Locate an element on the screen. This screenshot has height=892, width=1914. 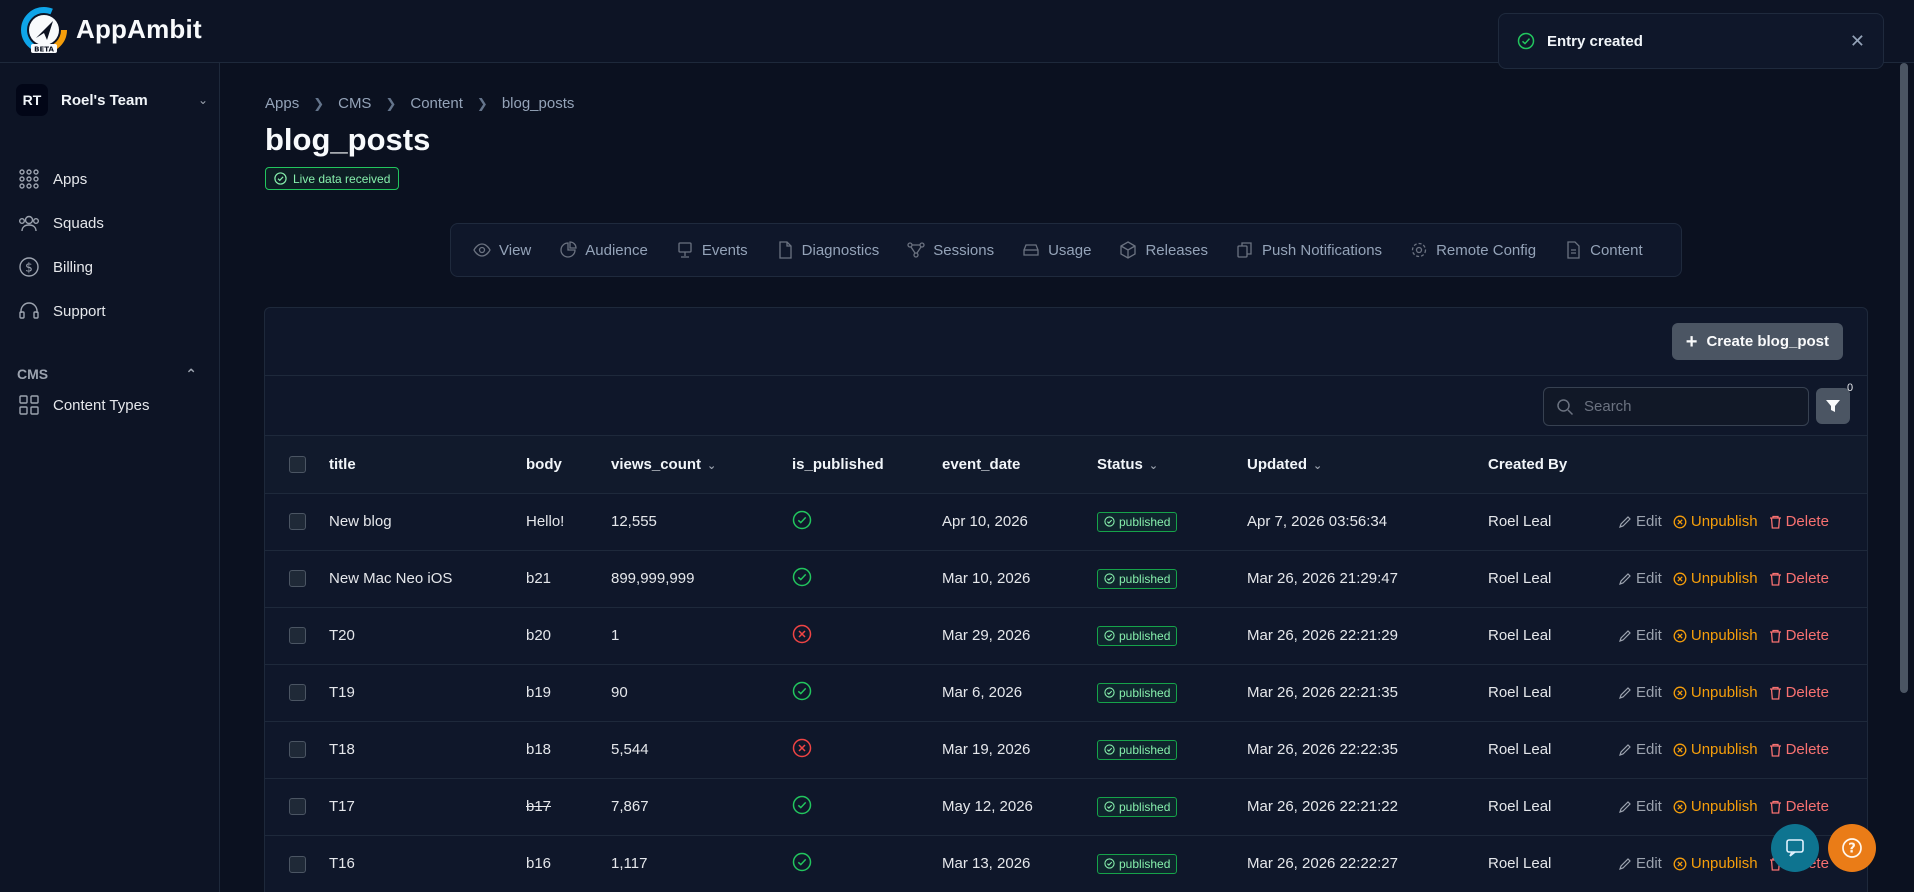
breadcrumb-cms: CMS is located at coordinates (355, 103).